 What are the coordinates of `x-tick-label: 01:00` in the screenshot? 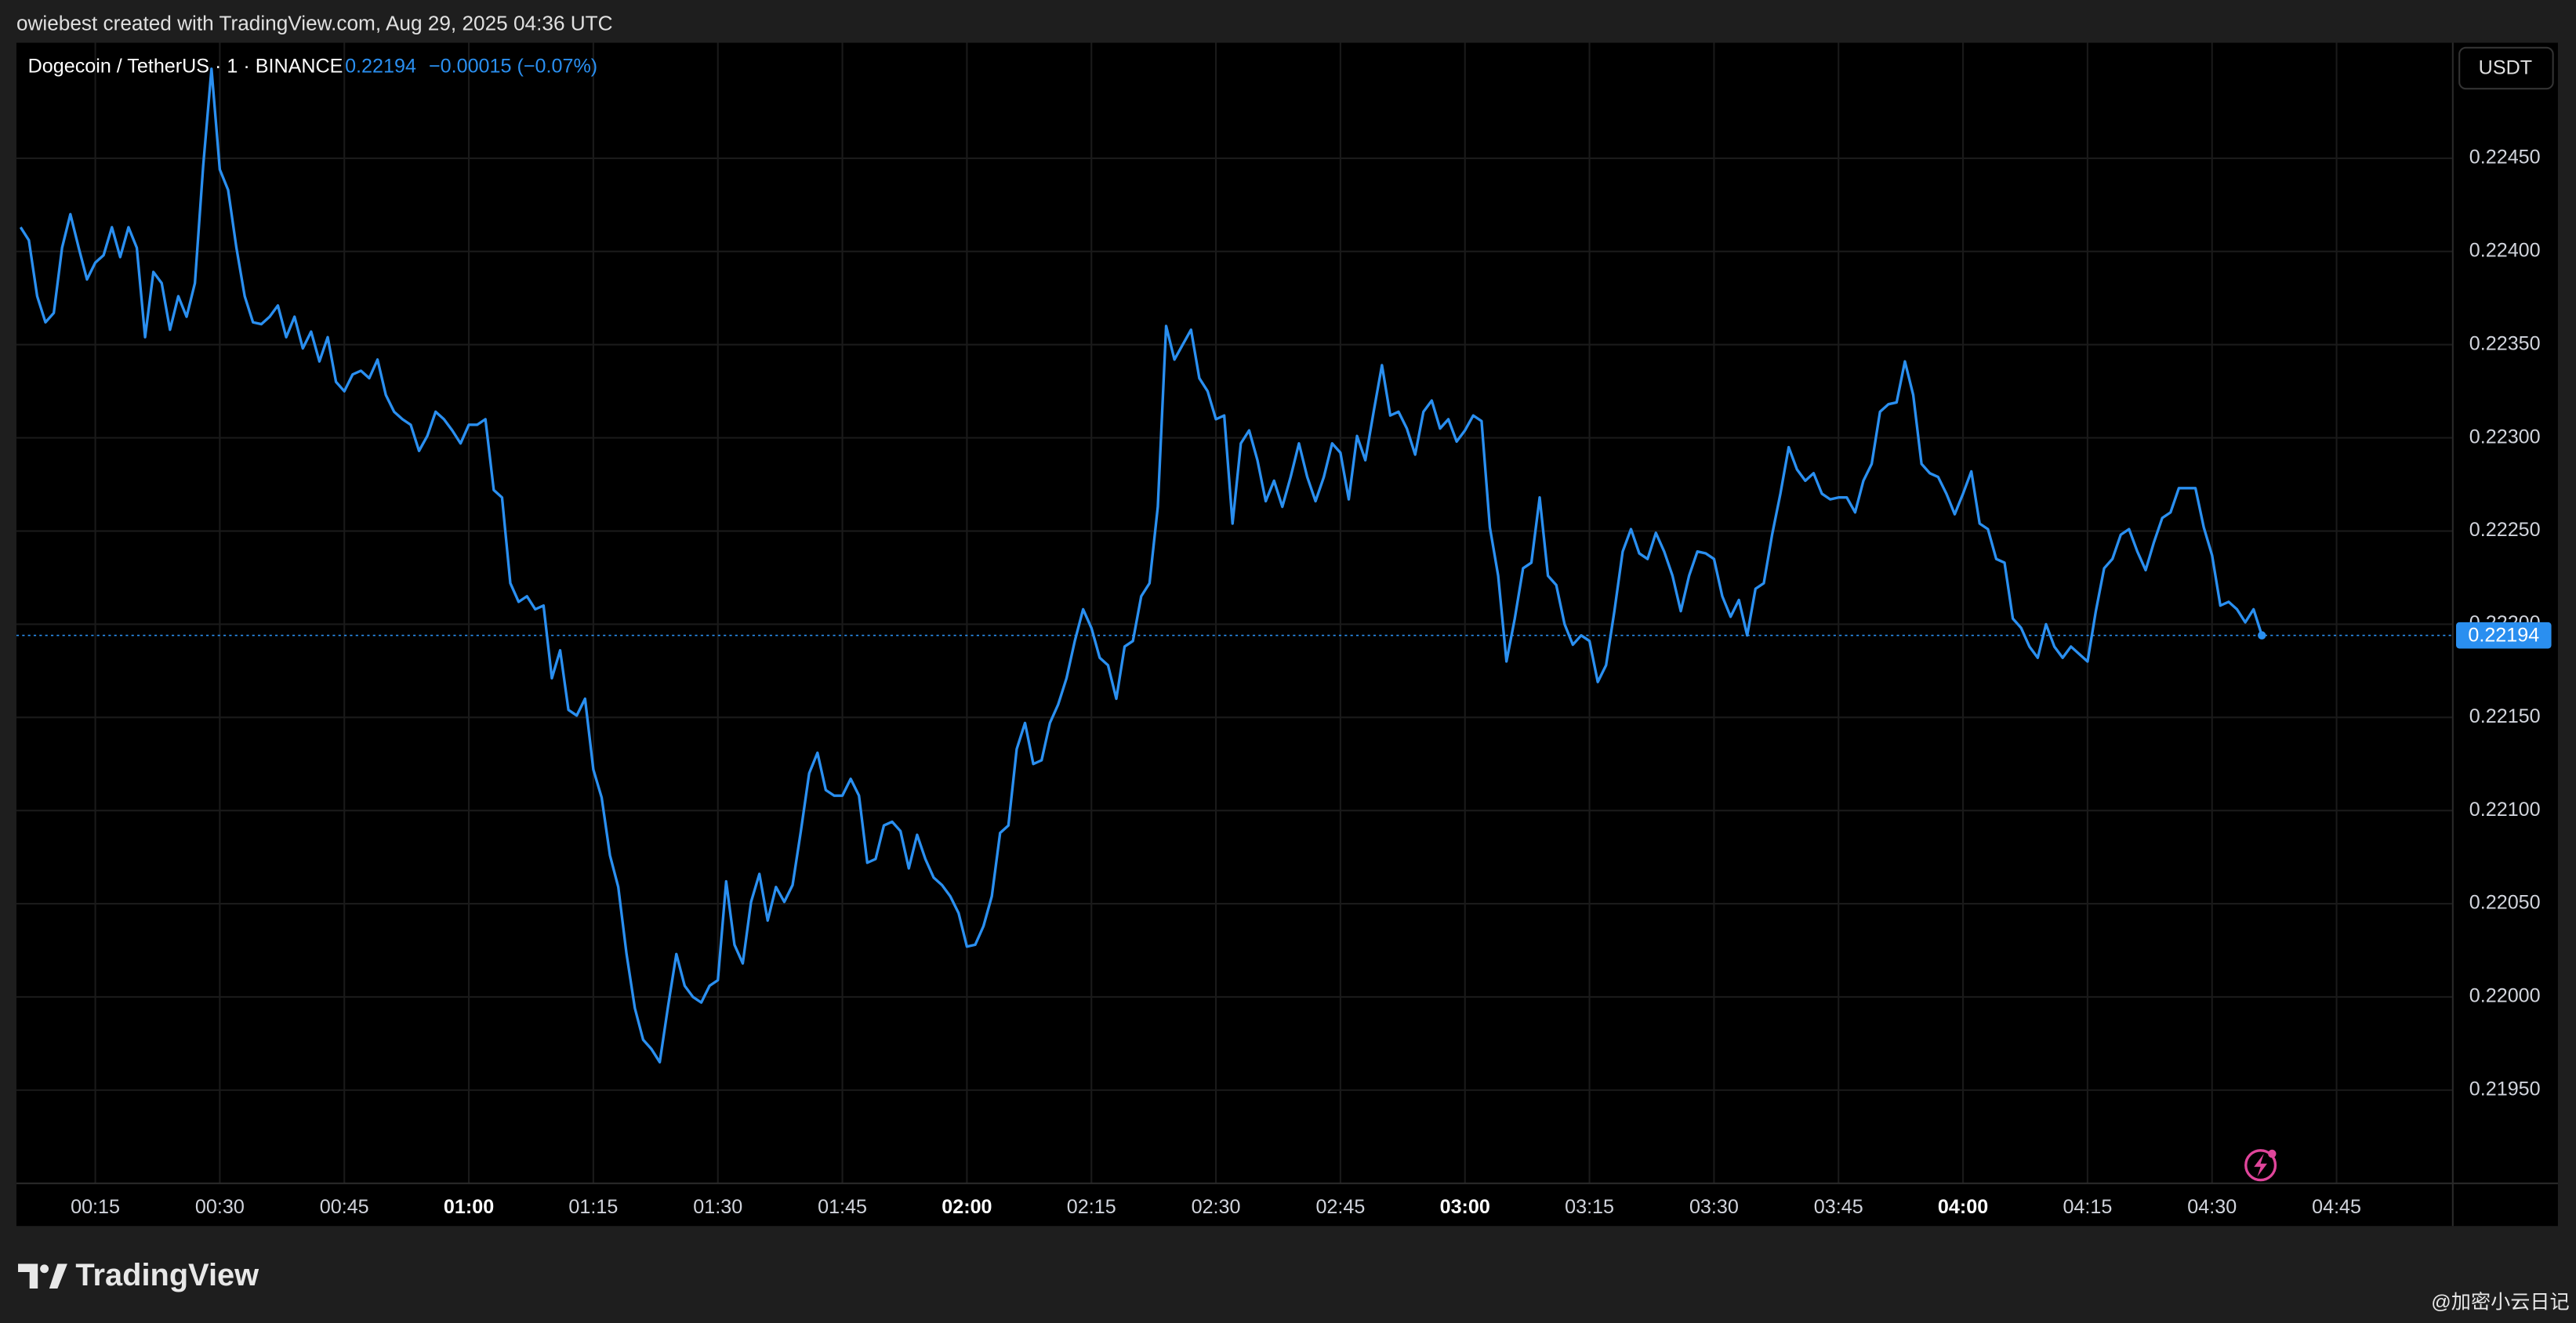 It's located at (469, 1207).